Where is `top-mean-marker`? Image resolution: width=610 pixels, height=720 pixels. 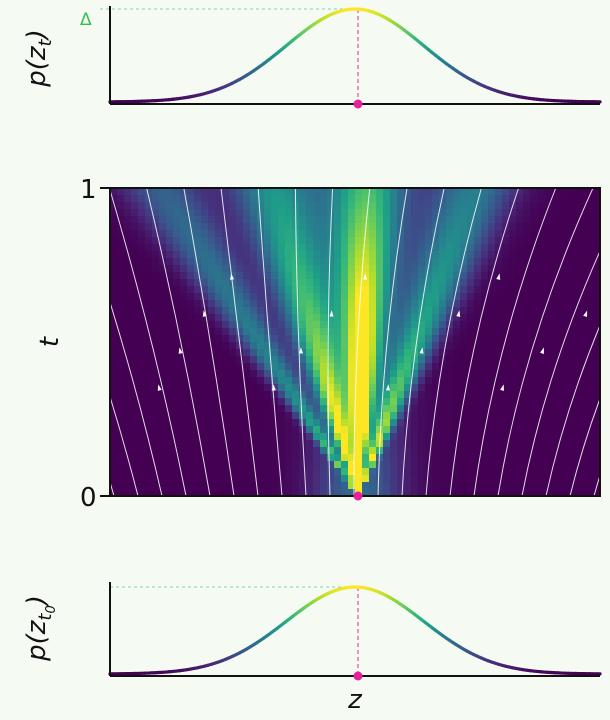 top-mean-marker is located at coordinates (358, 104).